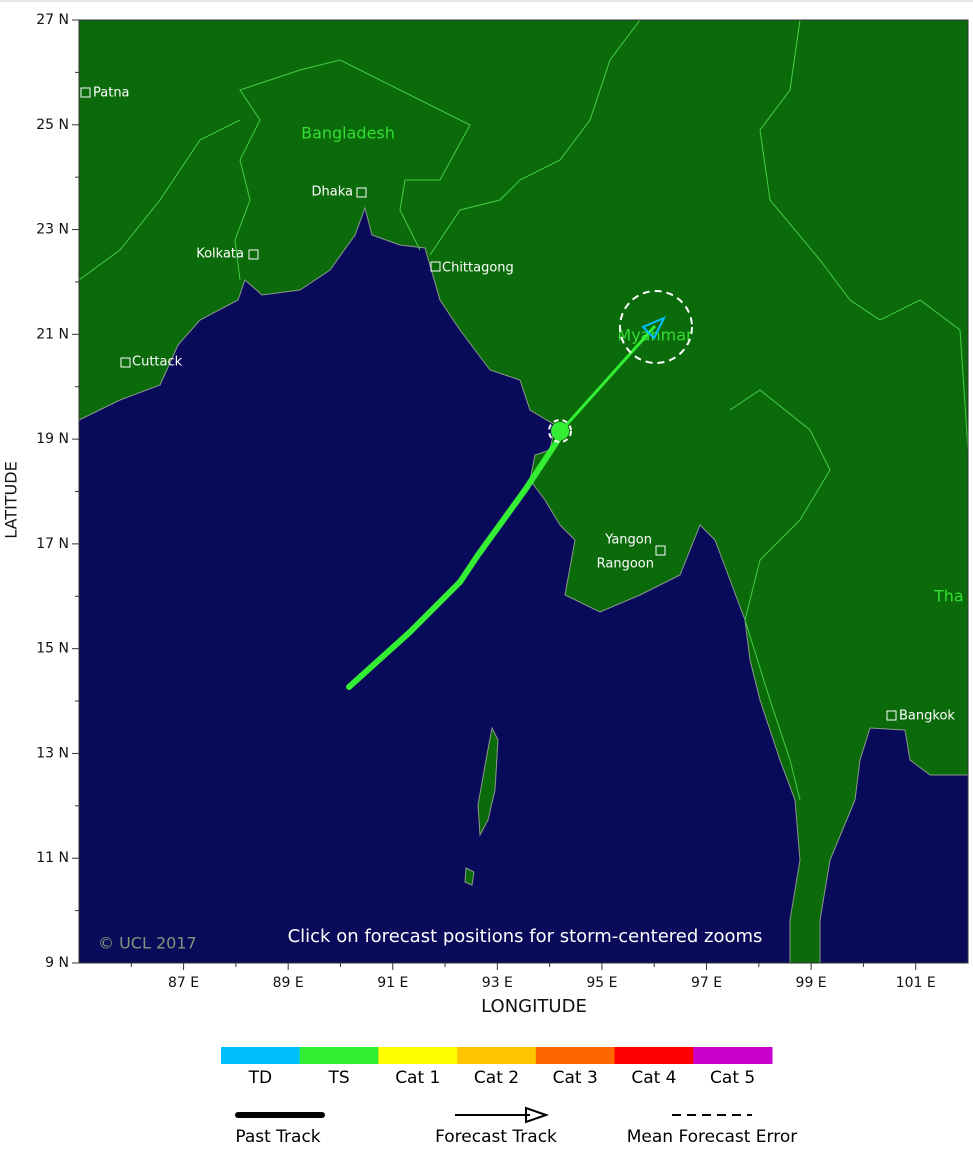  What do you see at coordinates (220, 254) in the screenshot?
I see `city-label: Kolkata` at bounding box center [220, 254].